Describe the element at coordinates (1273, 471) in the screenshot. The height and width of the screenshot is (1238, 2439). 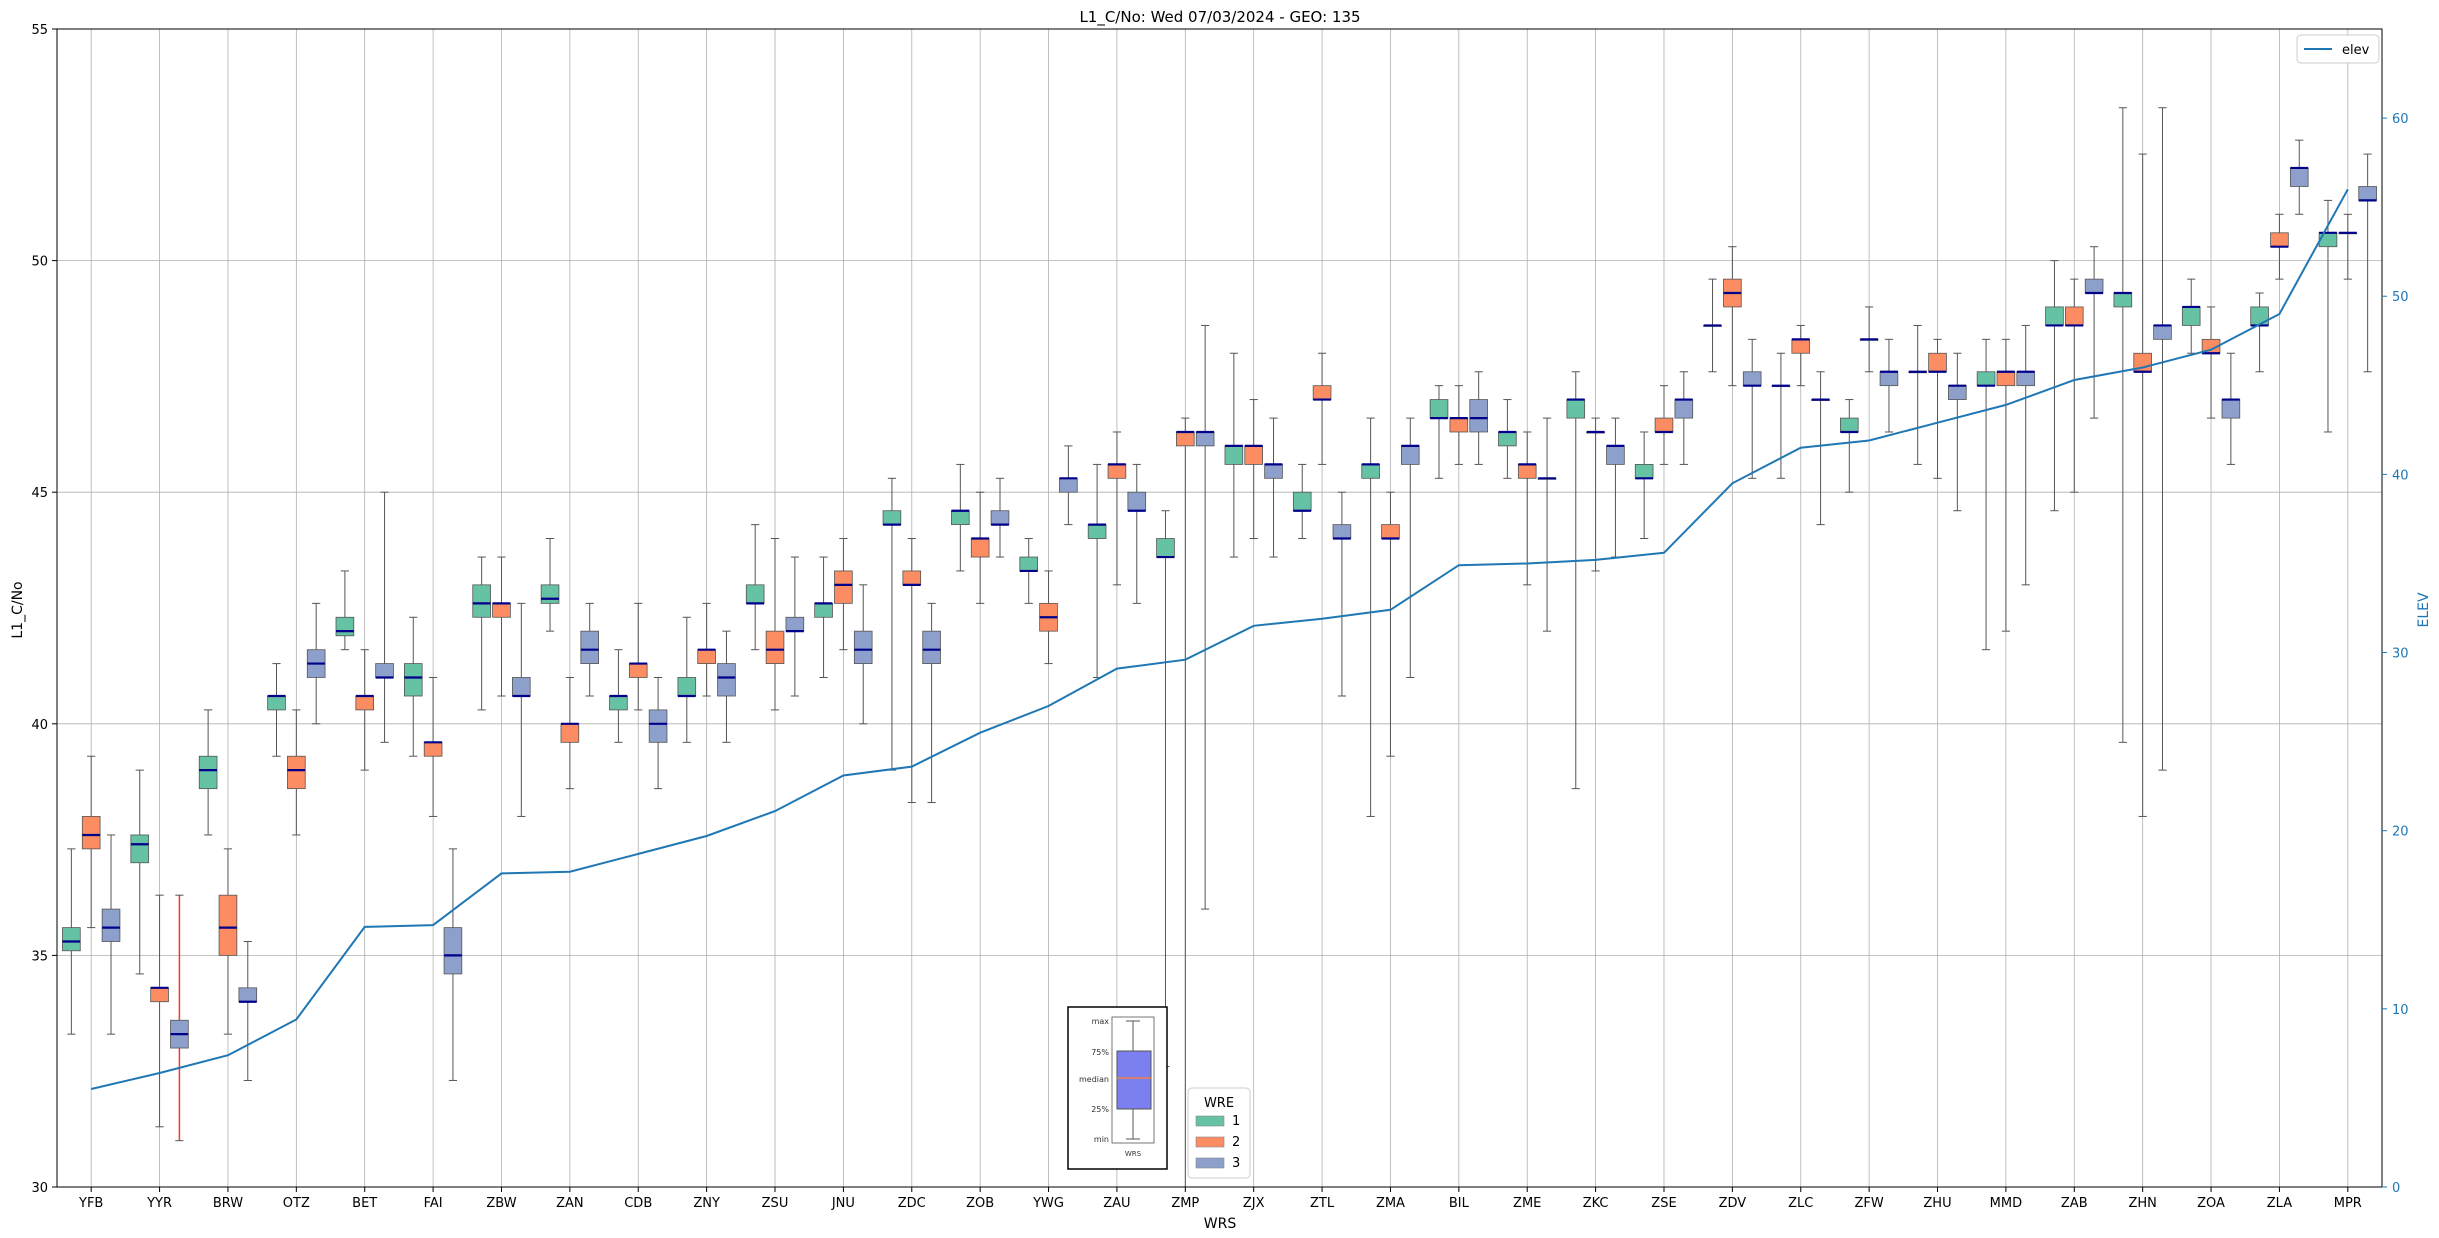
I see `box-wre-3-ZJX` at that location.